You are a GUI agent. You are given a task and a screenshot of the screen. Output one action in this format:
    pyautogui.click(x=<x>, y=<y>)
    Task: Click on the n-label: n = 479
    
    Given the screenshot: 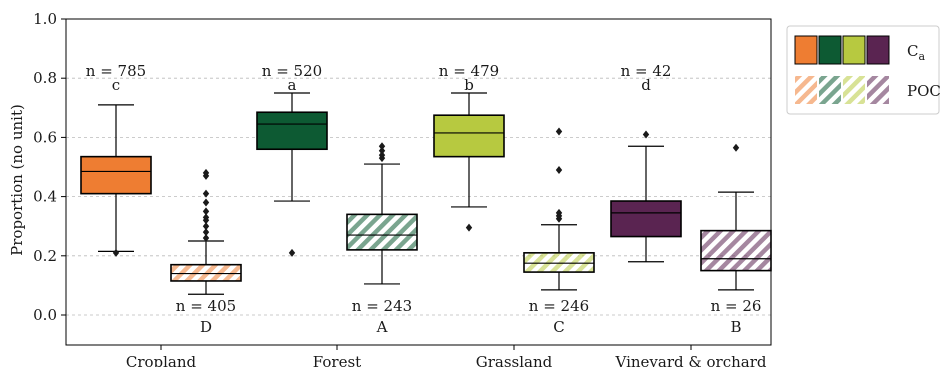 What is the action you would take?
    pyautogui.click(x=469, y=71)
    